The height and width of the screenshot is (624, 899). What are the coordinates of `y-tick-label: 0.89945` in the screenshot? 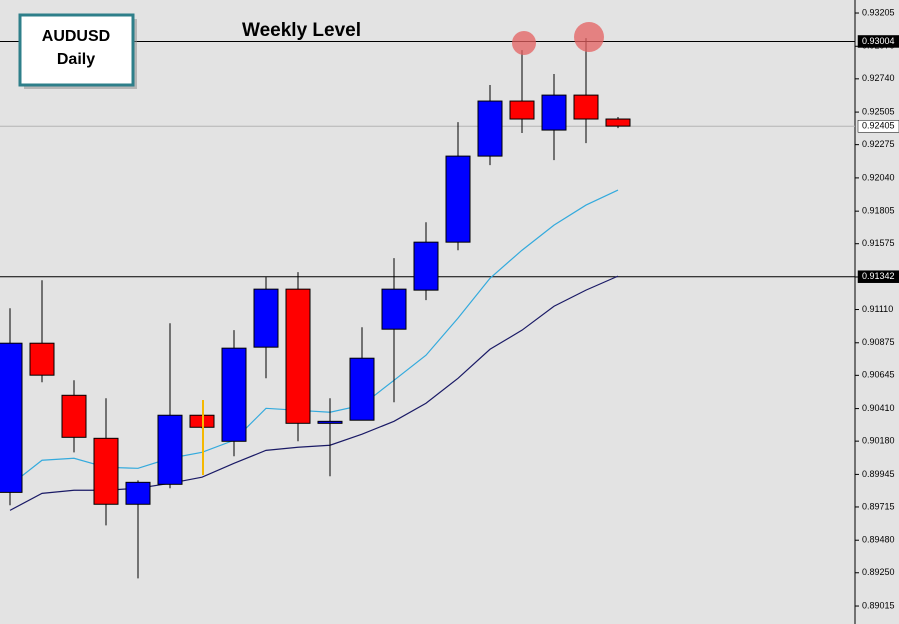 It's located at (878, 474).